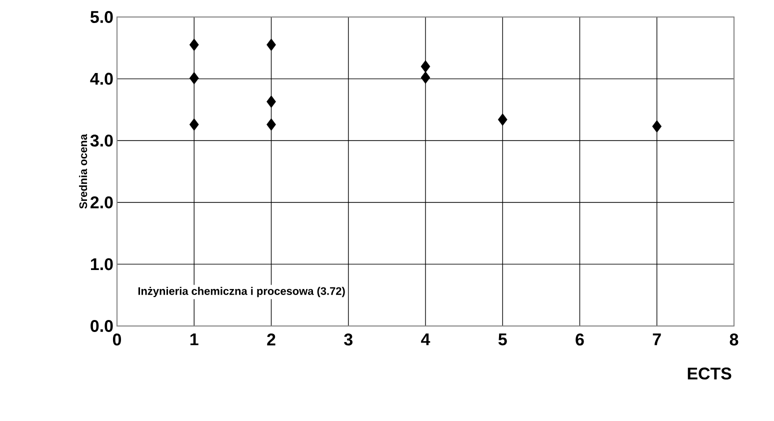 This screenshot has height=421, width=774. Describe the element at coordinates (101, 202) in the screenshot. I see `y-tick-label: 2.0` at that location.